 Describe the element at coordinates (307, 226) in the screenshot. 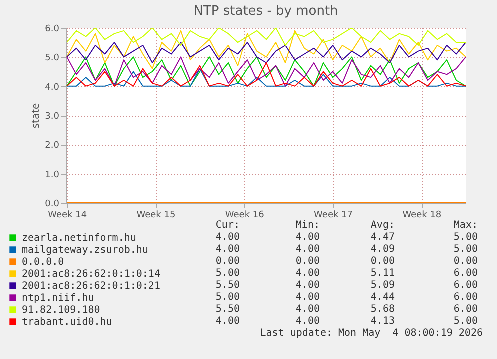

I see `text: Min:` at that location.